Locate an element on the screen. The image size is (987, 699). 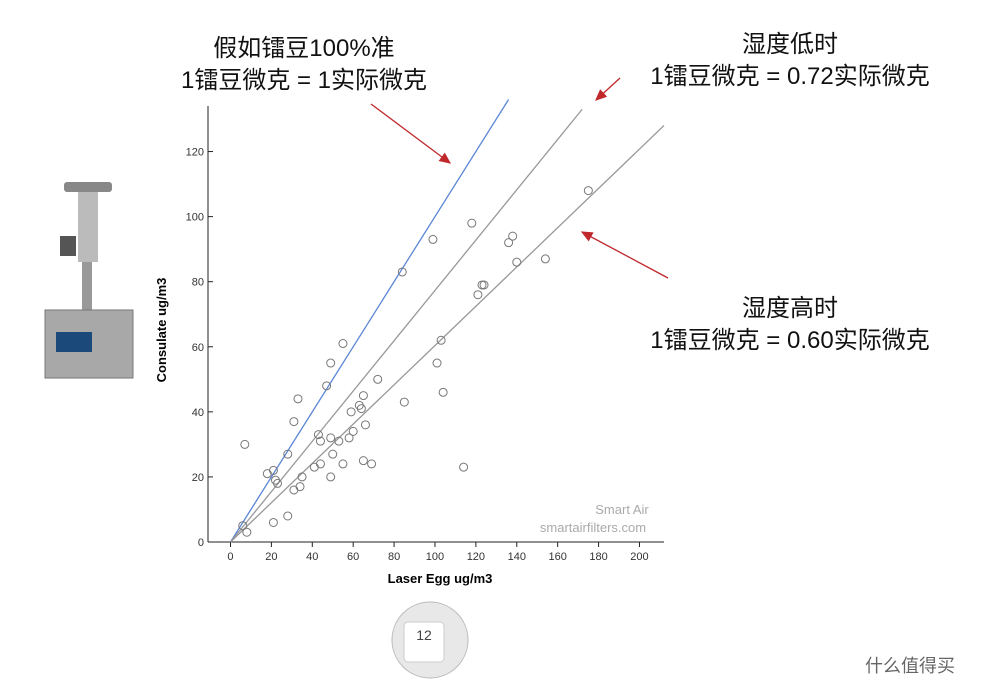
x-tick-label: 180 is located at coordinates (598, 557).